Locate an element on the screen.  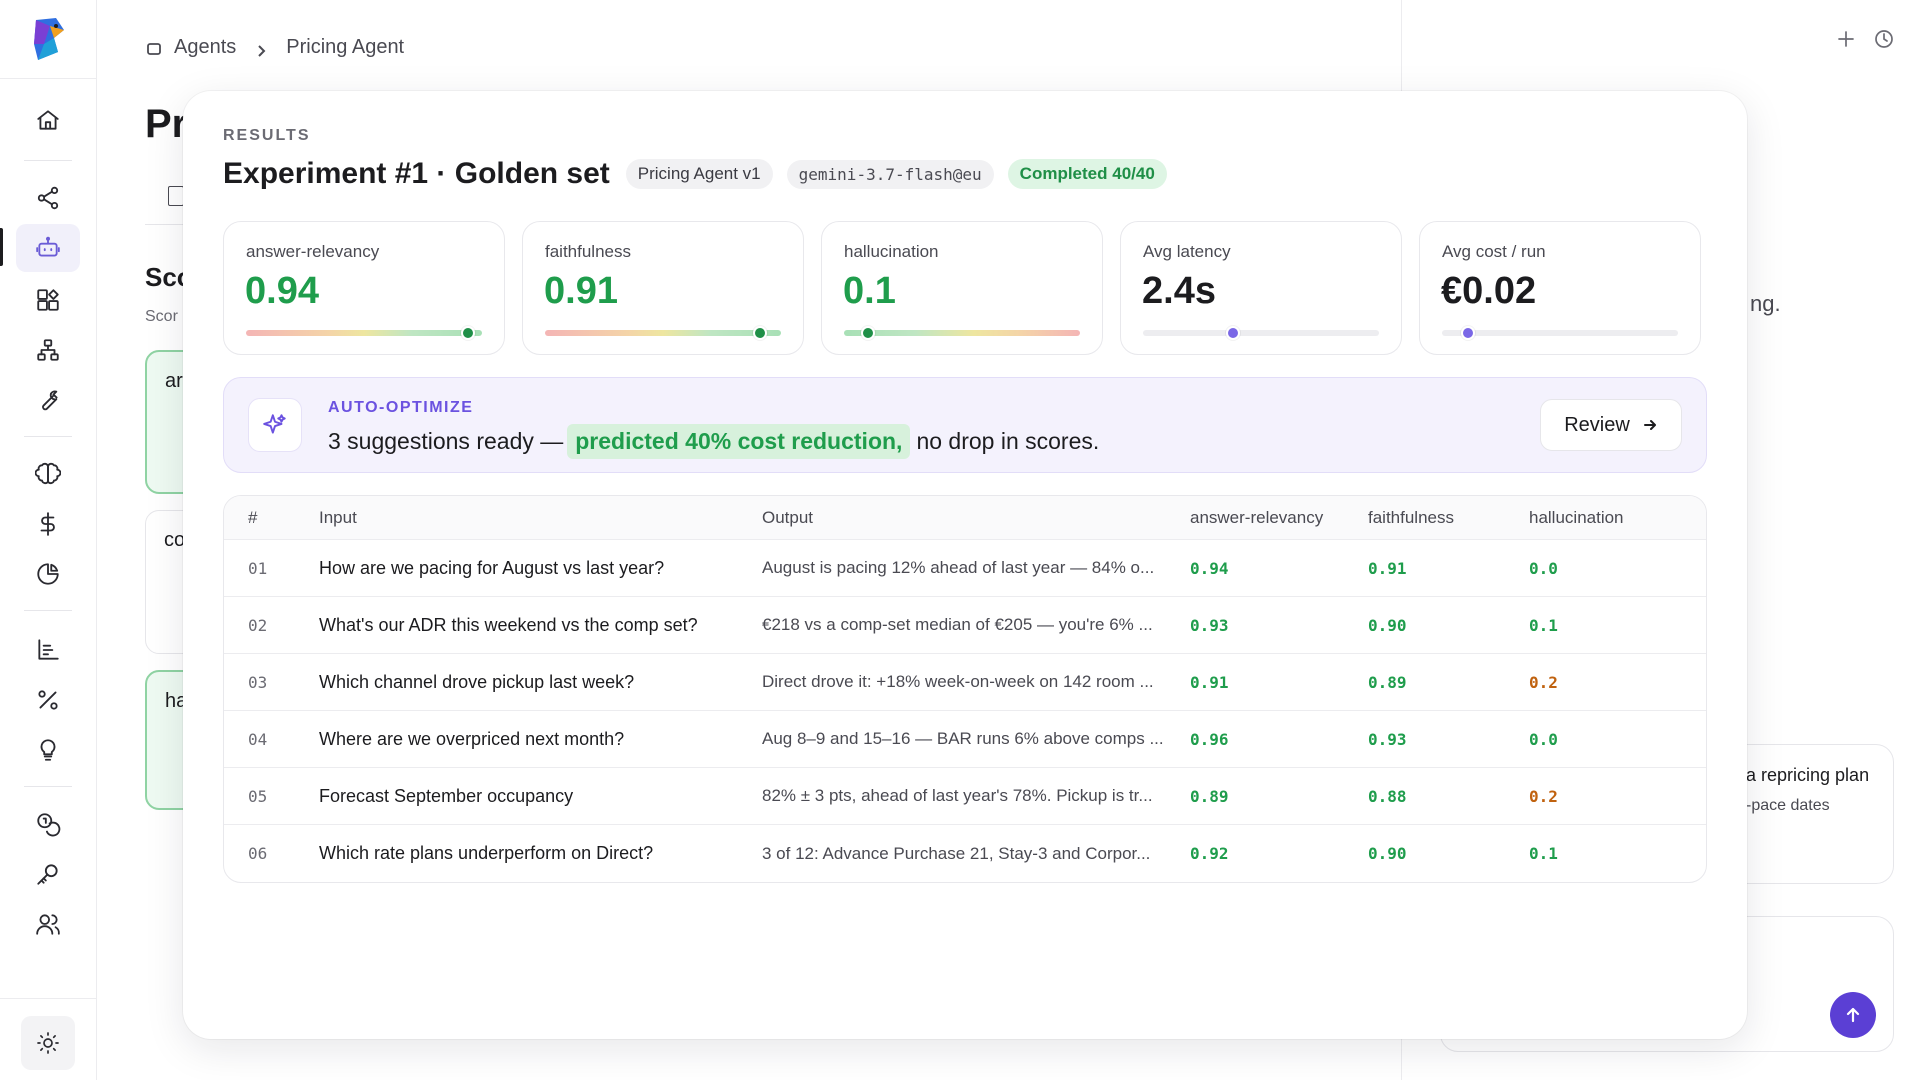
answer-relevancy-score: 0.89 is located at coordinates (1209, 796).